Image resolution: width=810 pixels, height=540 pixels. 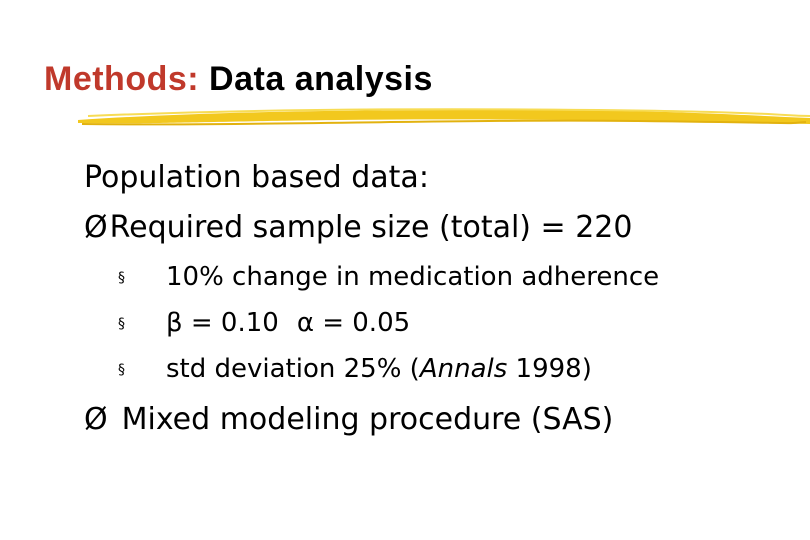 I want to click on beta-value: β = 0.10, so click(x=222, y=323).